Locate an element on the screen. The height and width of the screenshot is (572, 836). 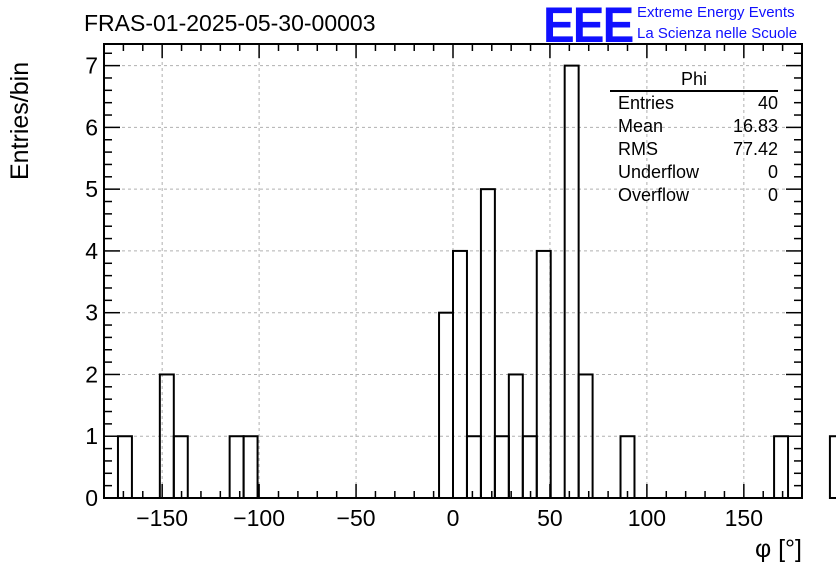
x-tick-label: 100 is located at coordinates (647, 518).